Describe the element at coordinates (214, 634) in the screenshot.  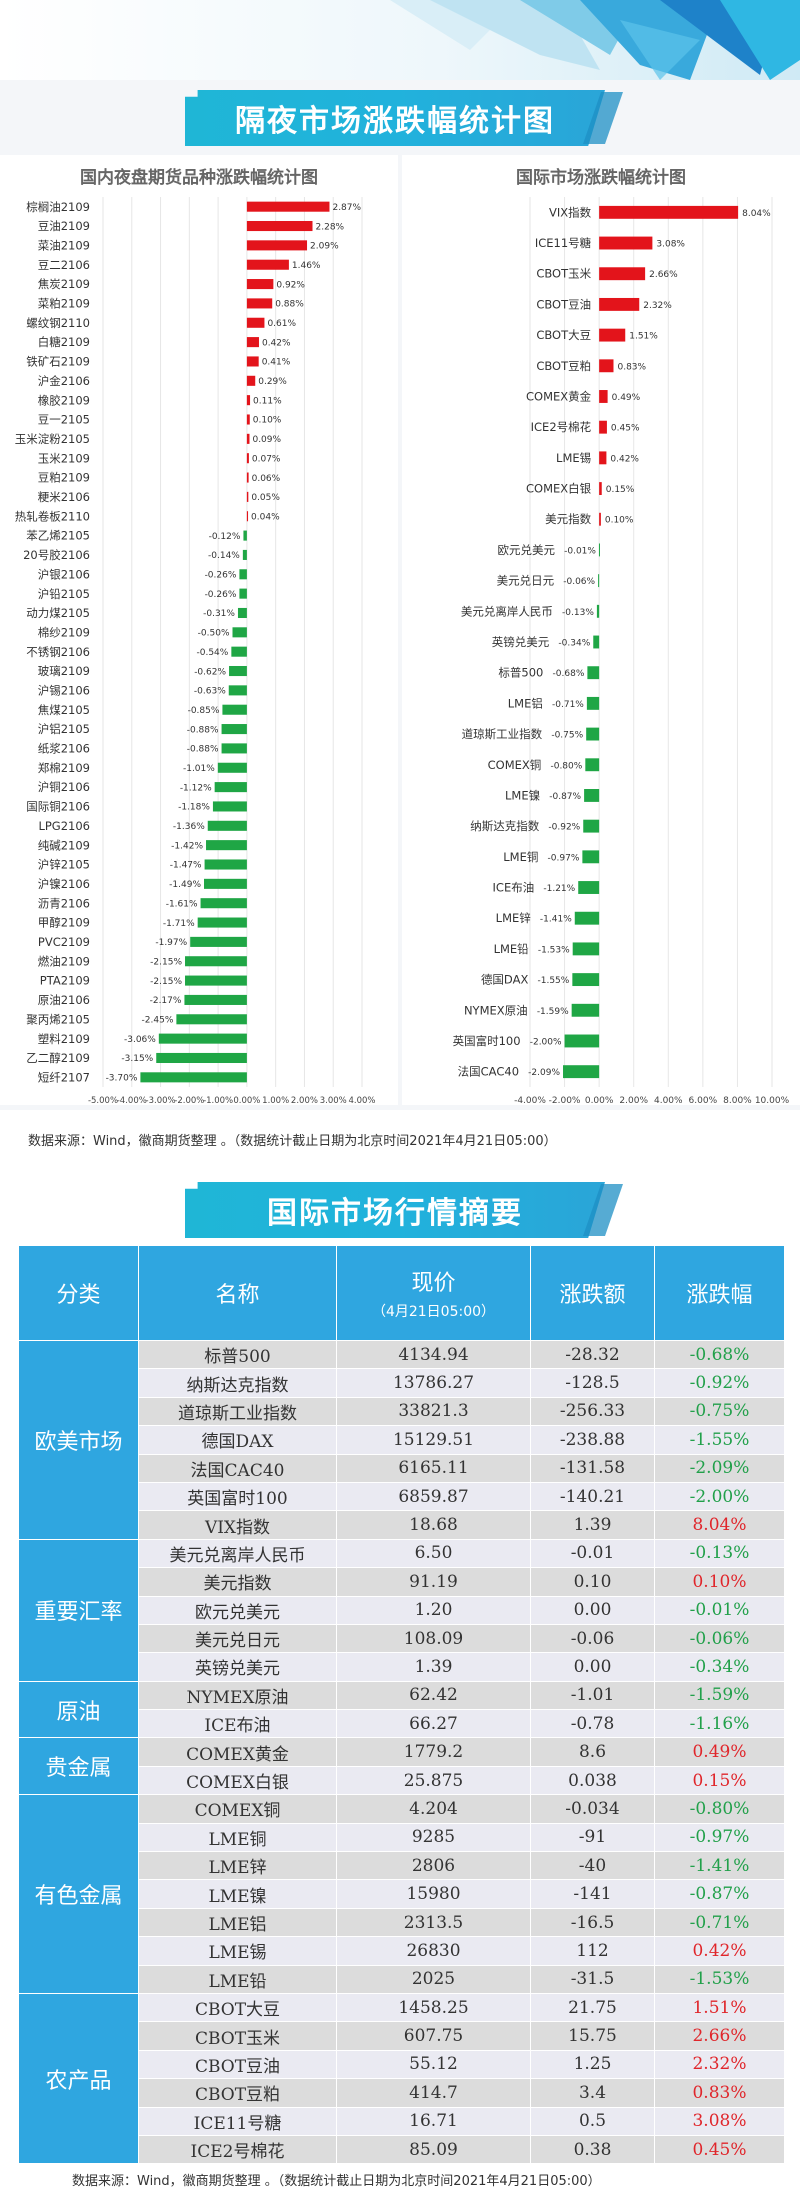
I see `data-label: -0.50%` at that location.